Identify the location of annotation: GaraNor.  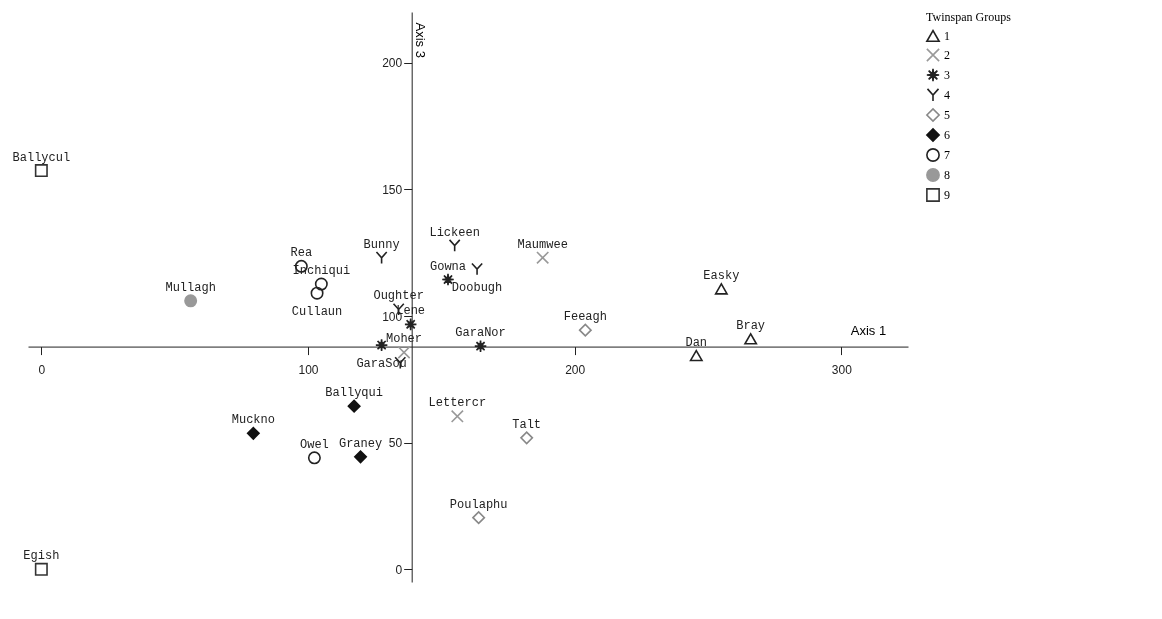
(480, 333).